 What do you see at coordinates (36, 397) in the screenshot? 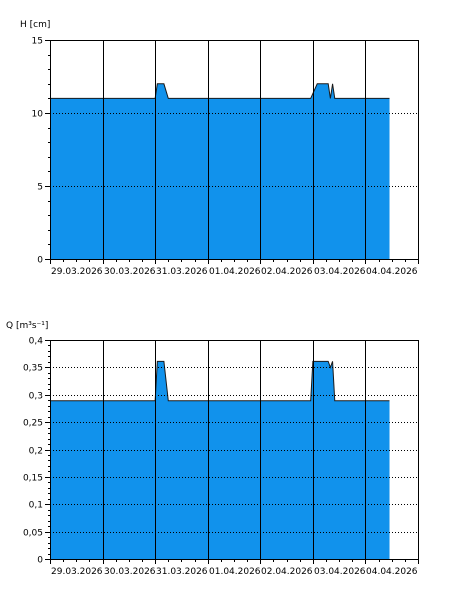
I see `y-tick-label: 0,3` at bounding box center [36, 397].